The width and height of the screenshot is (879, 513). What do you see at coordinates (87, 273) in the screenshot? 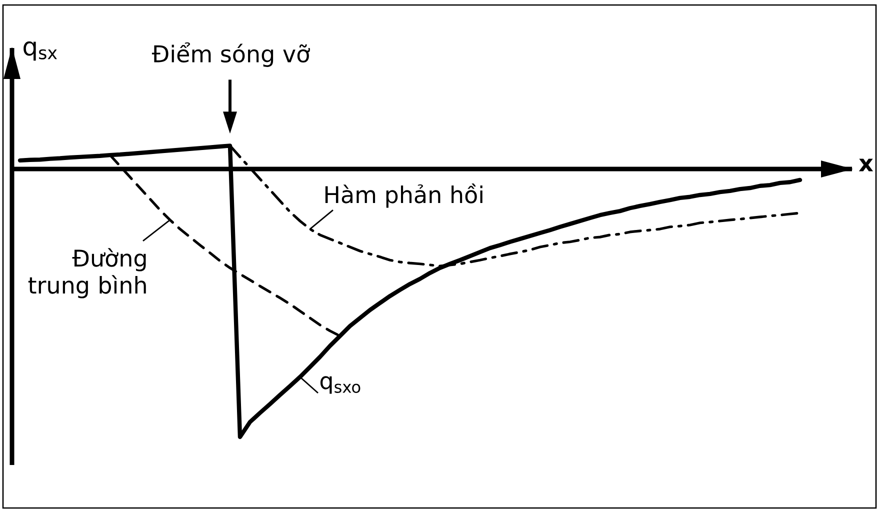
I see `series-label: Đường trung bình` at bounding box center [87, 273].